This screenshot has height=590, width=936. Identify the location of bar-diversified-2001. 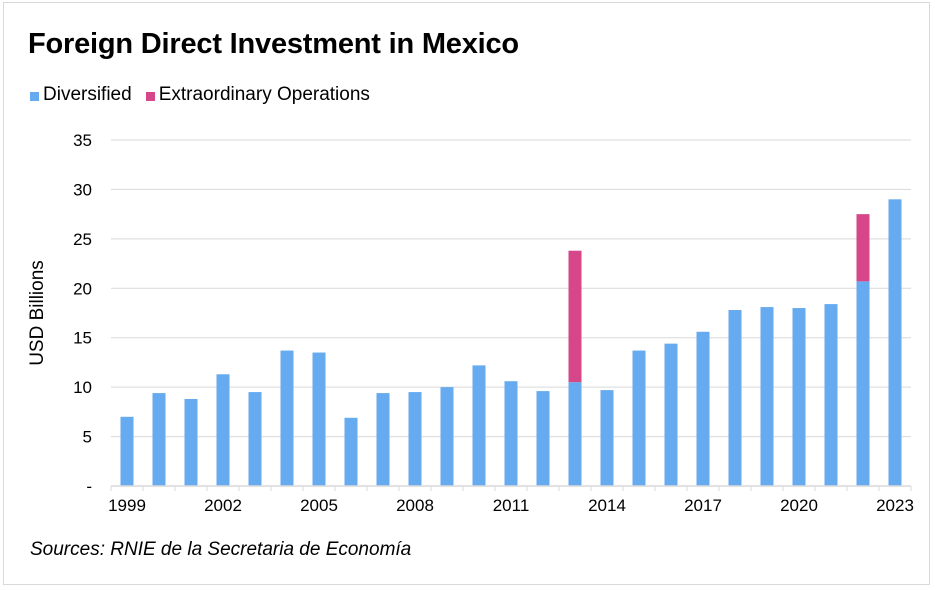
(191, 442).